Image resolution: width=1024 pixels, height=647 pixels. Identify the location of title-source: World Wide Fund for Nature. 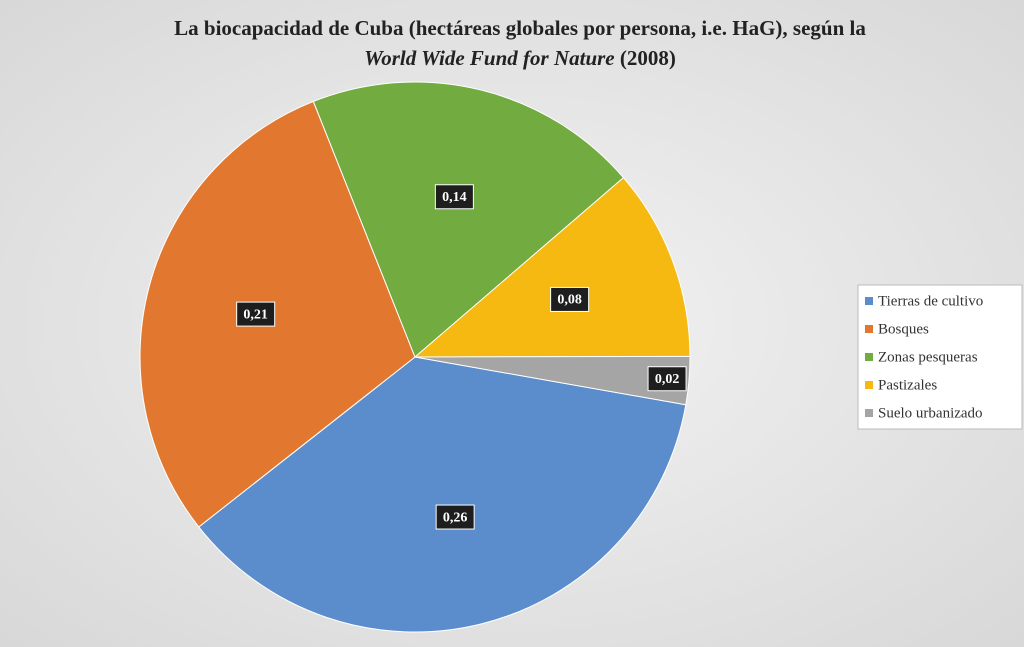
(489, 58).